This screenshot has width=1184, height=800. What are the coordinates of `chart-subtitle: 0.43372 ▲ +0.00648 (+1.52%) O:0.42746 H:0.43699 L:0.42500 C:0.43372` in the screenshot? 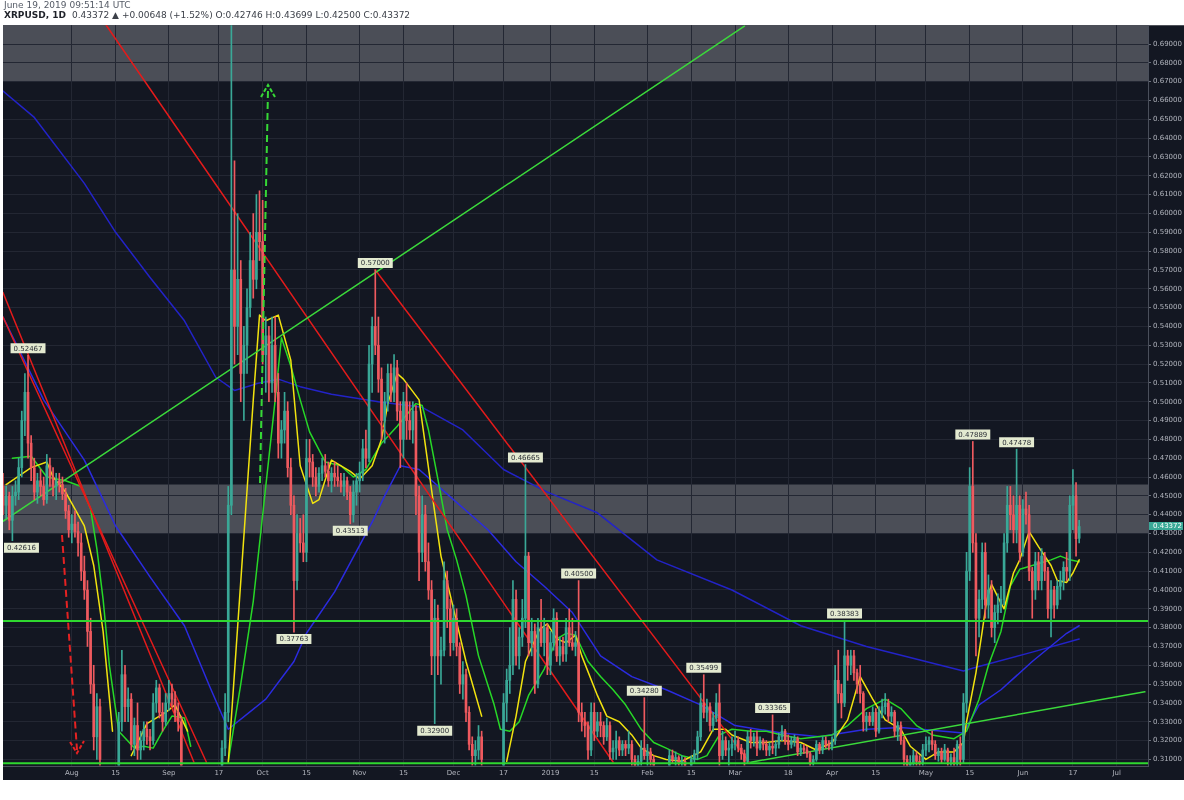 It's located at (241, 15).